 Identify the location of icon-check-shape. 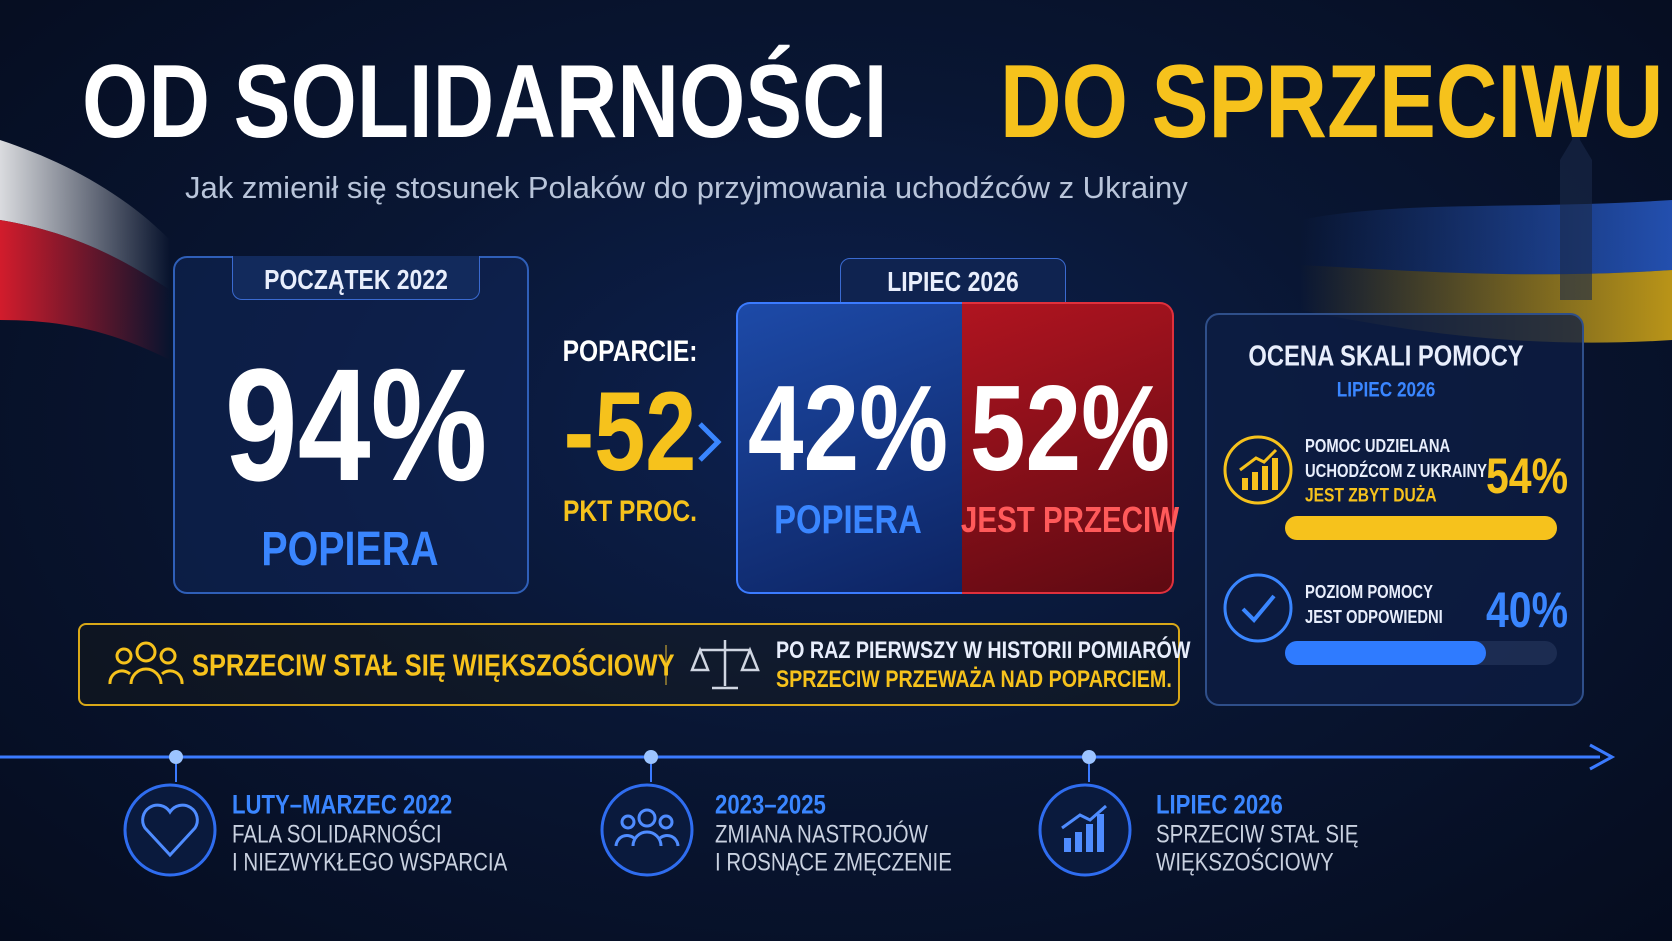
(1258, 608).